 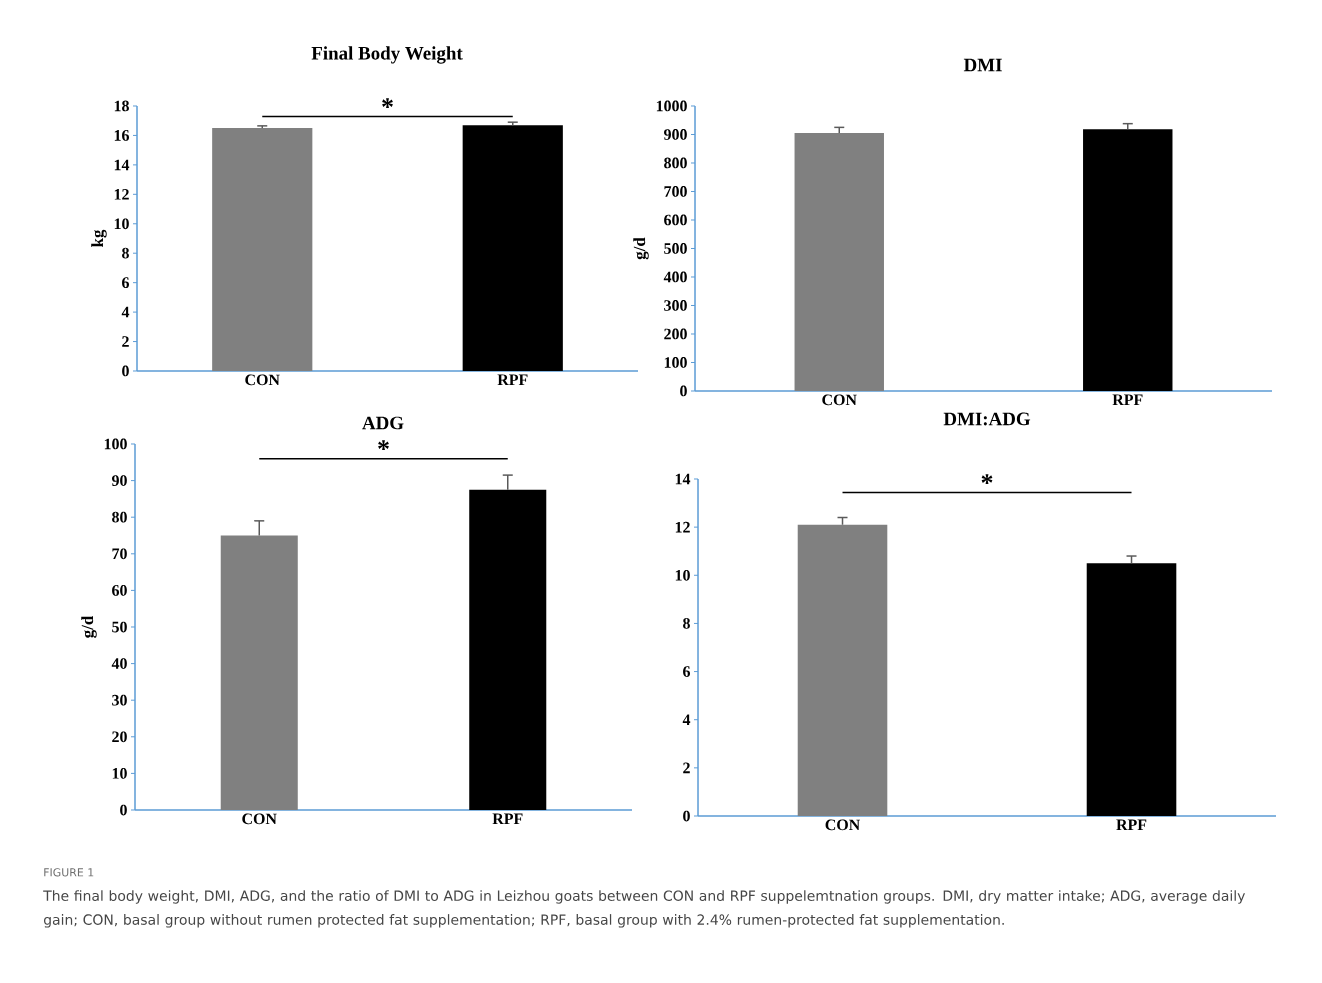 What do you see at coordinates (675, 134) in the screenshot?
I see `y-tick-label: 900` at bounding box center [675, 134].